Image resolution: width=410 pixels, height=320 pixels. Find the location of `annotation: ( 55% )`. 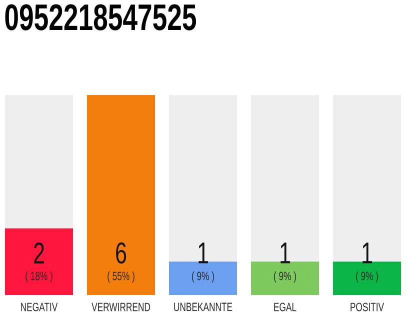

annotation: ( 55% ) is located at coordinates (121, 277).